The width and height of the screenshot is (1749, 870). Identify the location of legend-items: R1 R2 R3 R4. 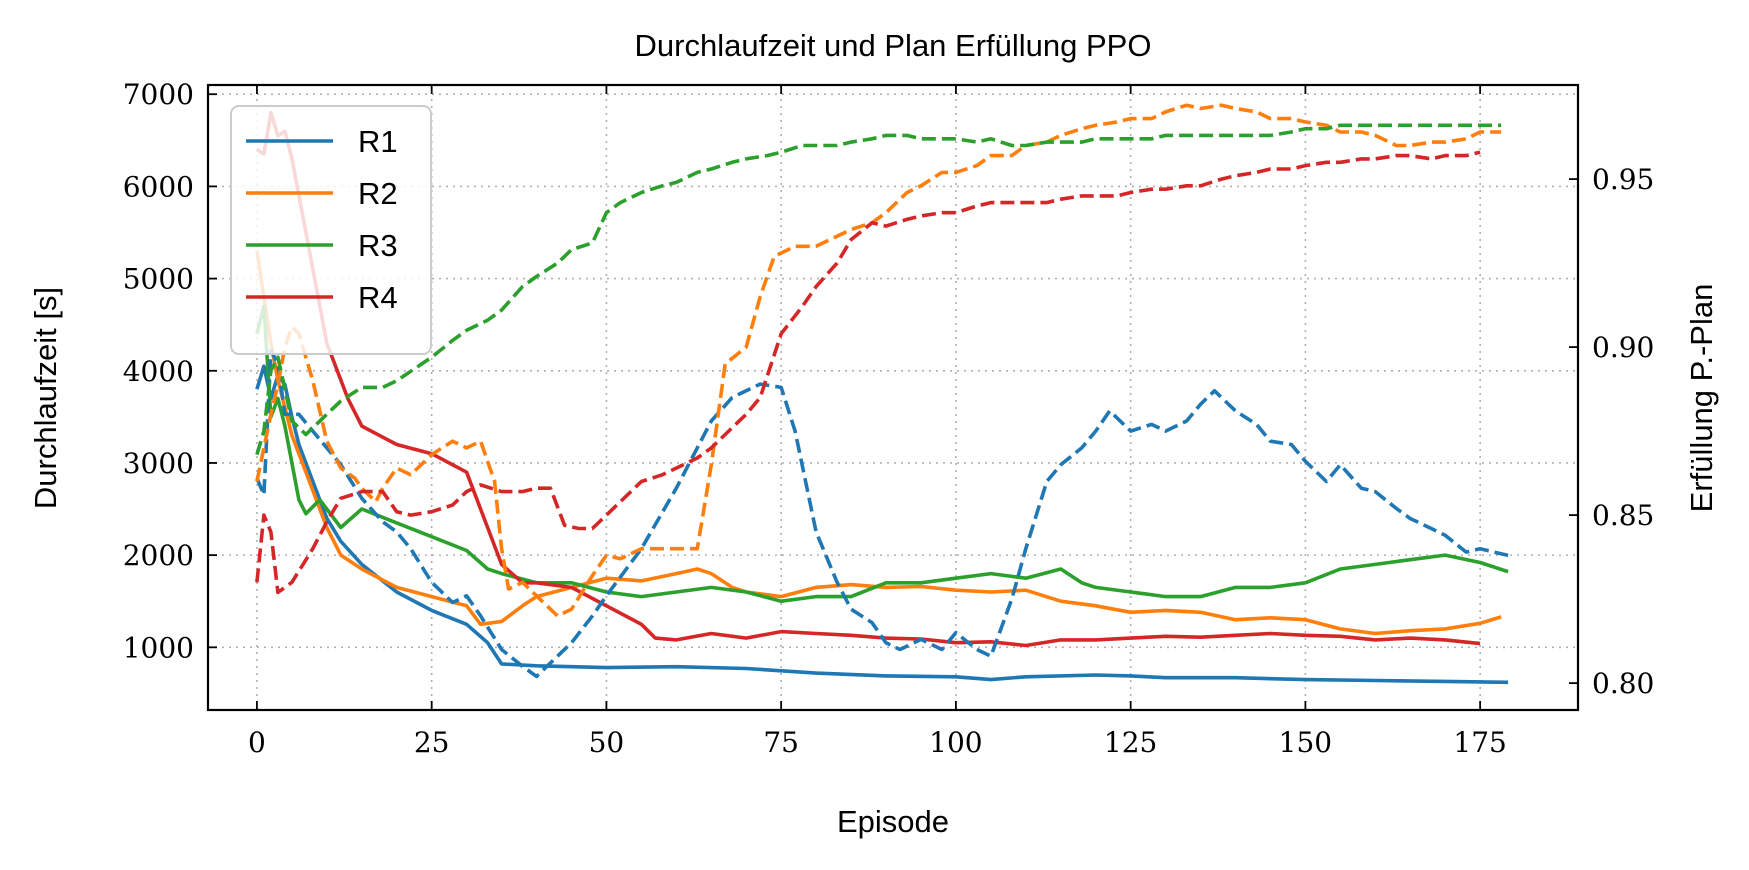
(322, 219).